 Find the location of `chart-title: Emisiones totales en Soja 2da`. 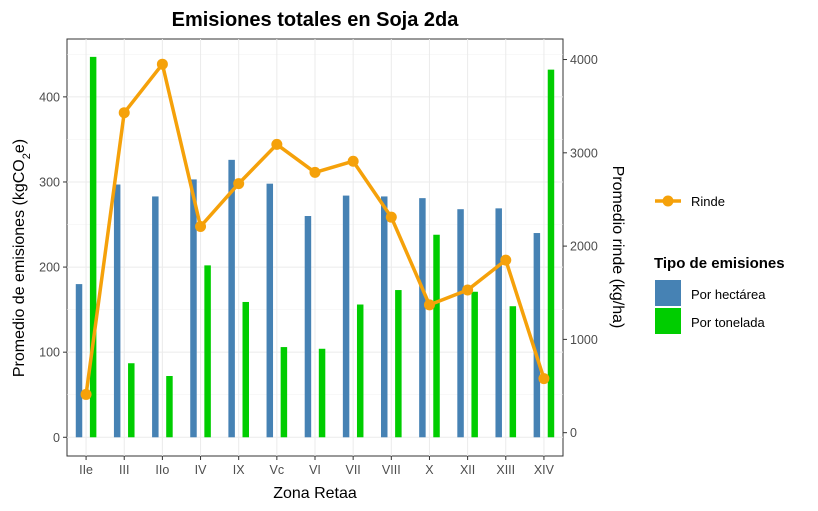

chart-title: Emisiones totales en Soja 2da is located at coordinates (316, 20).